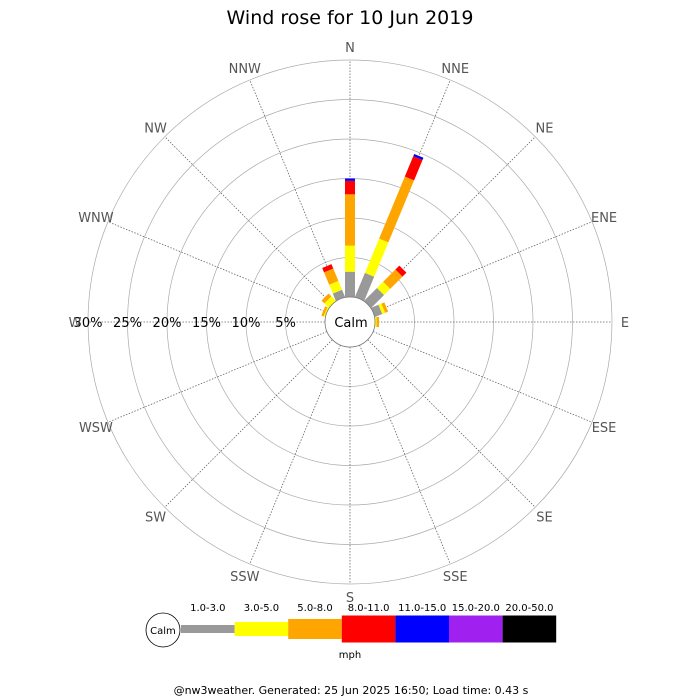 The image size is (700, 700). I want to click on calm-circle, so click(350, 322).